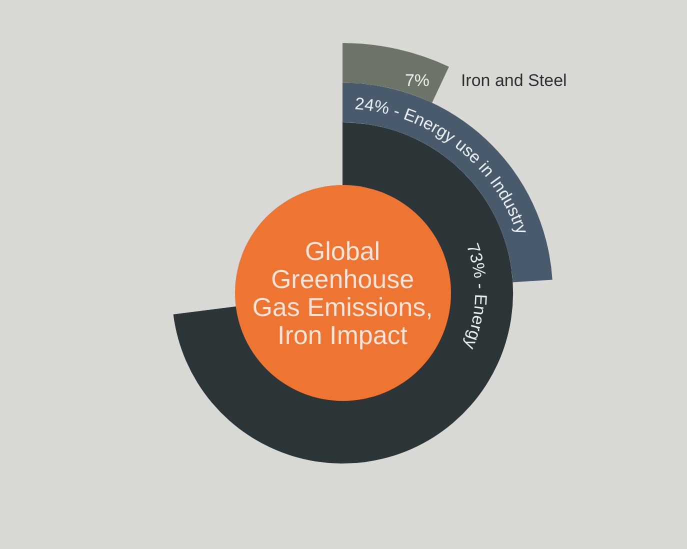 This screenshot has height=549, width=687. Describe the element at coordinates (342, 293) in the screenshot. I see `text: Global Greenhouse Gas Emissions, Iron Impact` at that location.